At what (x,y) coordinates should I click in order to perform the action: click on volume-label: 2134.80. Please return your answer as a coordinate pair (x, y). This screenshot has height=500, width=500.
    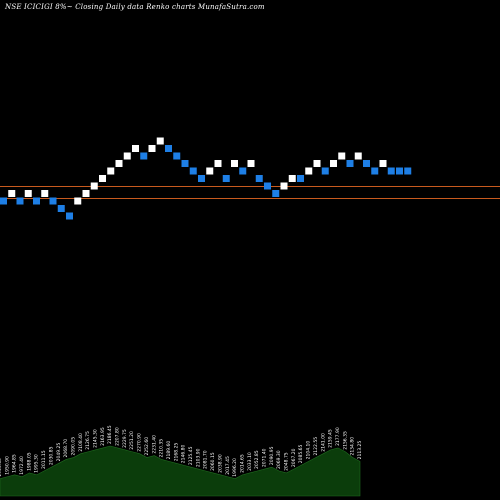
    Looking at the image, I should click on (353, 446).